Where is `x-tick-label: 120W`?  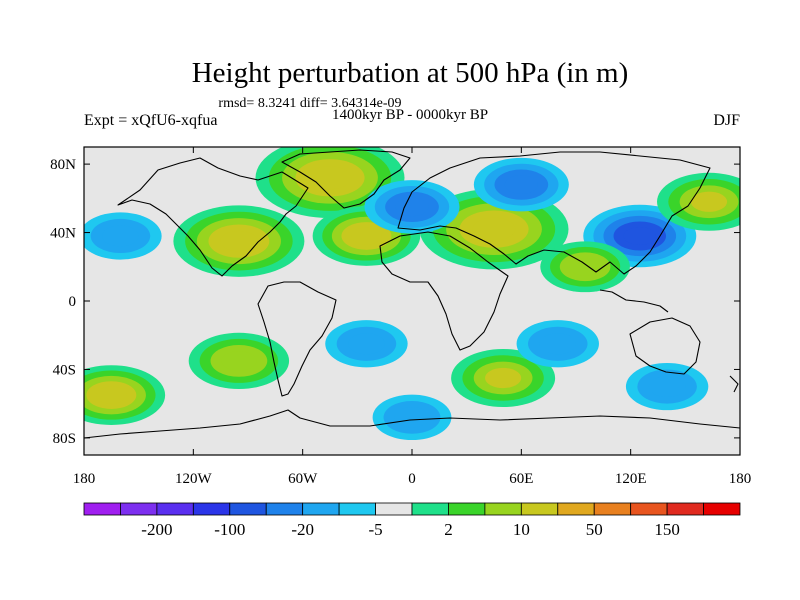
x-tick-label: 120W is located at coordinates (194, 479).